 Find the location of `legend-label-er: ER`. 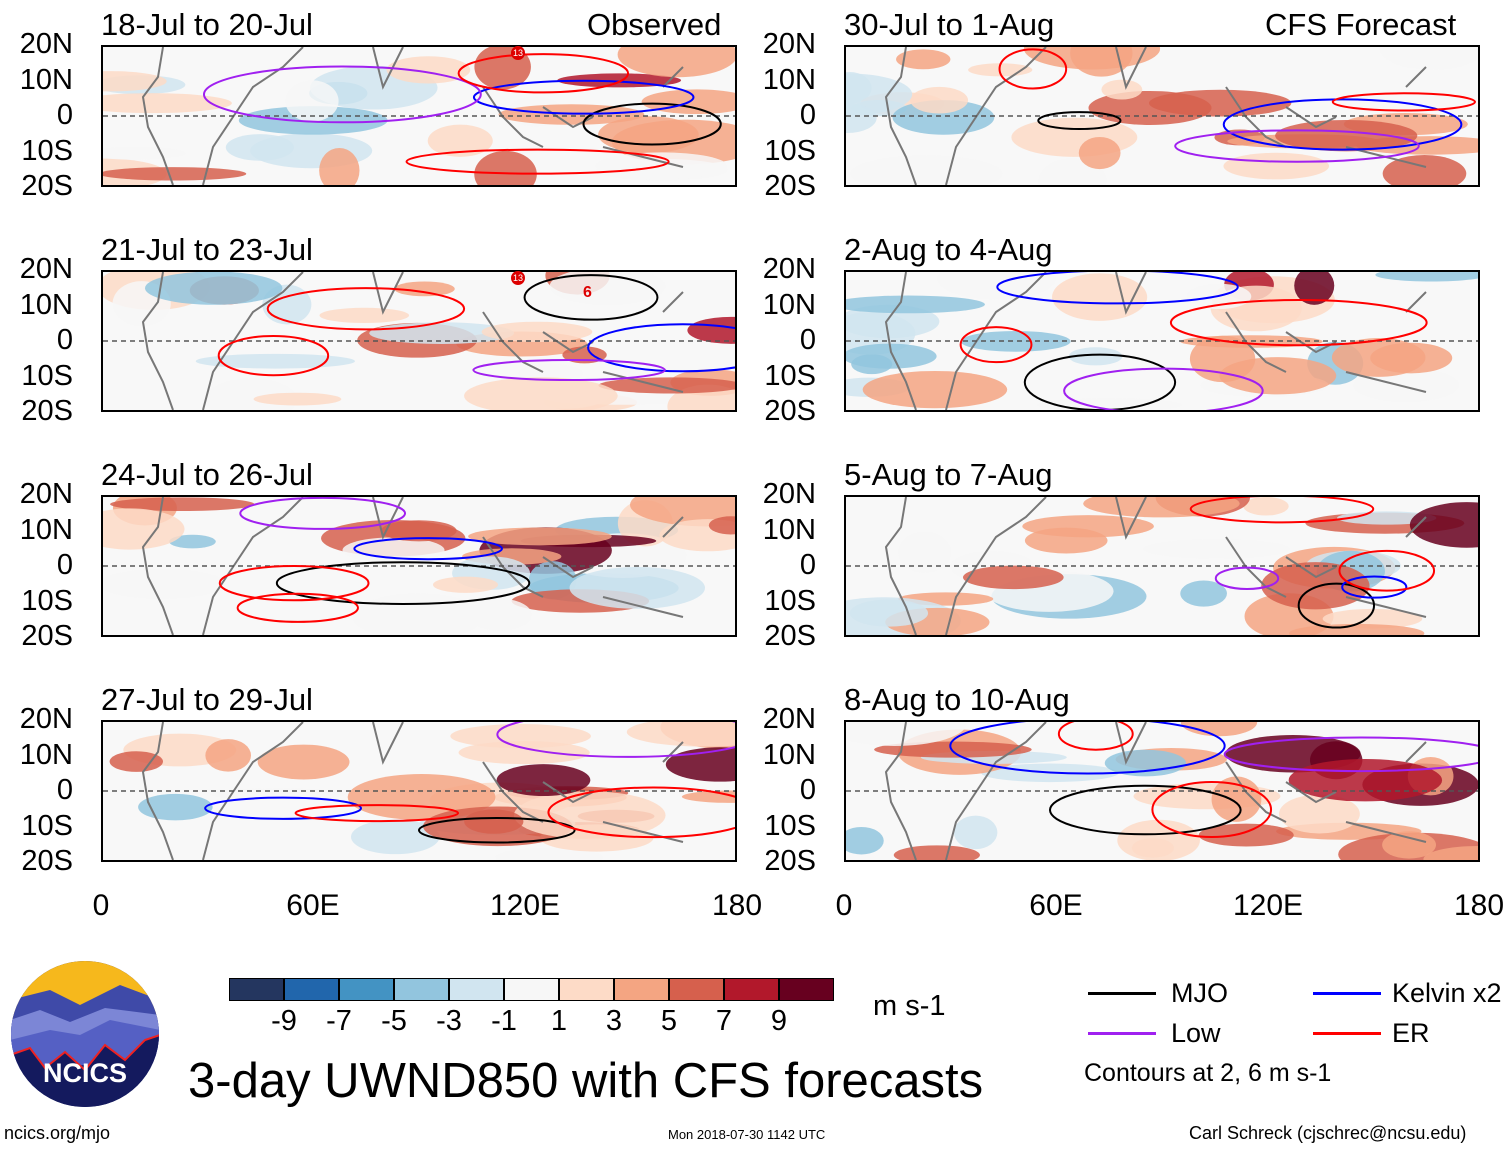

legend-label-er: ER is located at coordinates (1411, 1033).